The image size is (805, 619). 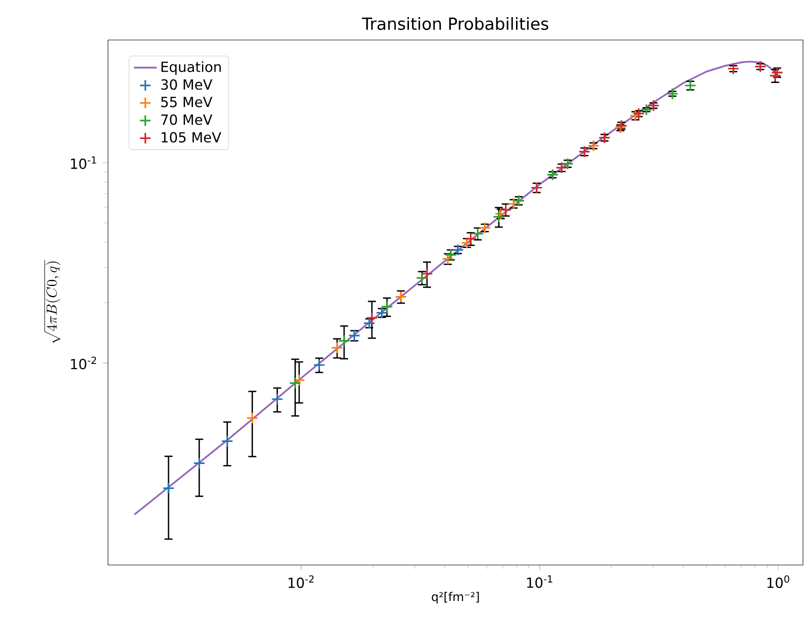 I want to click on x-tick-label: 10$^{-1}$, so click(x=539, y=581).